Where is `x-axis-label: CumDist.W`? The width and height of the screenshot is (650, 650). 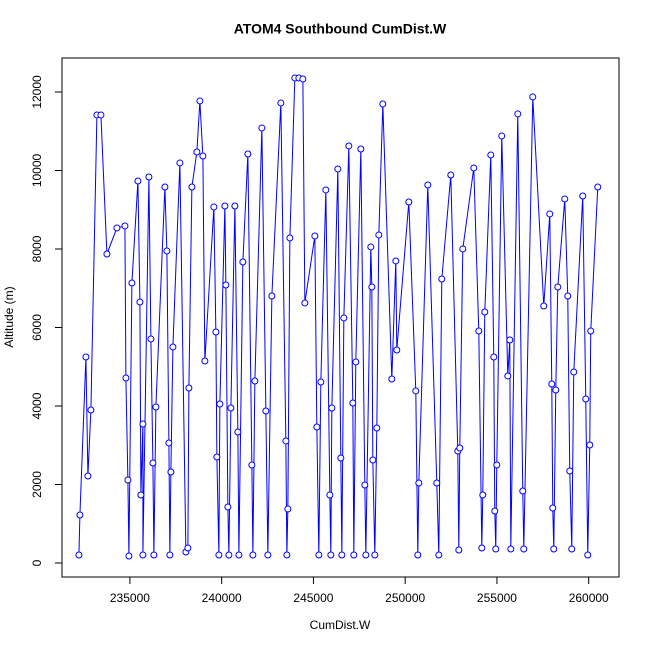 x-axis-label: CumDist.W is located at coordinates (340, 625).